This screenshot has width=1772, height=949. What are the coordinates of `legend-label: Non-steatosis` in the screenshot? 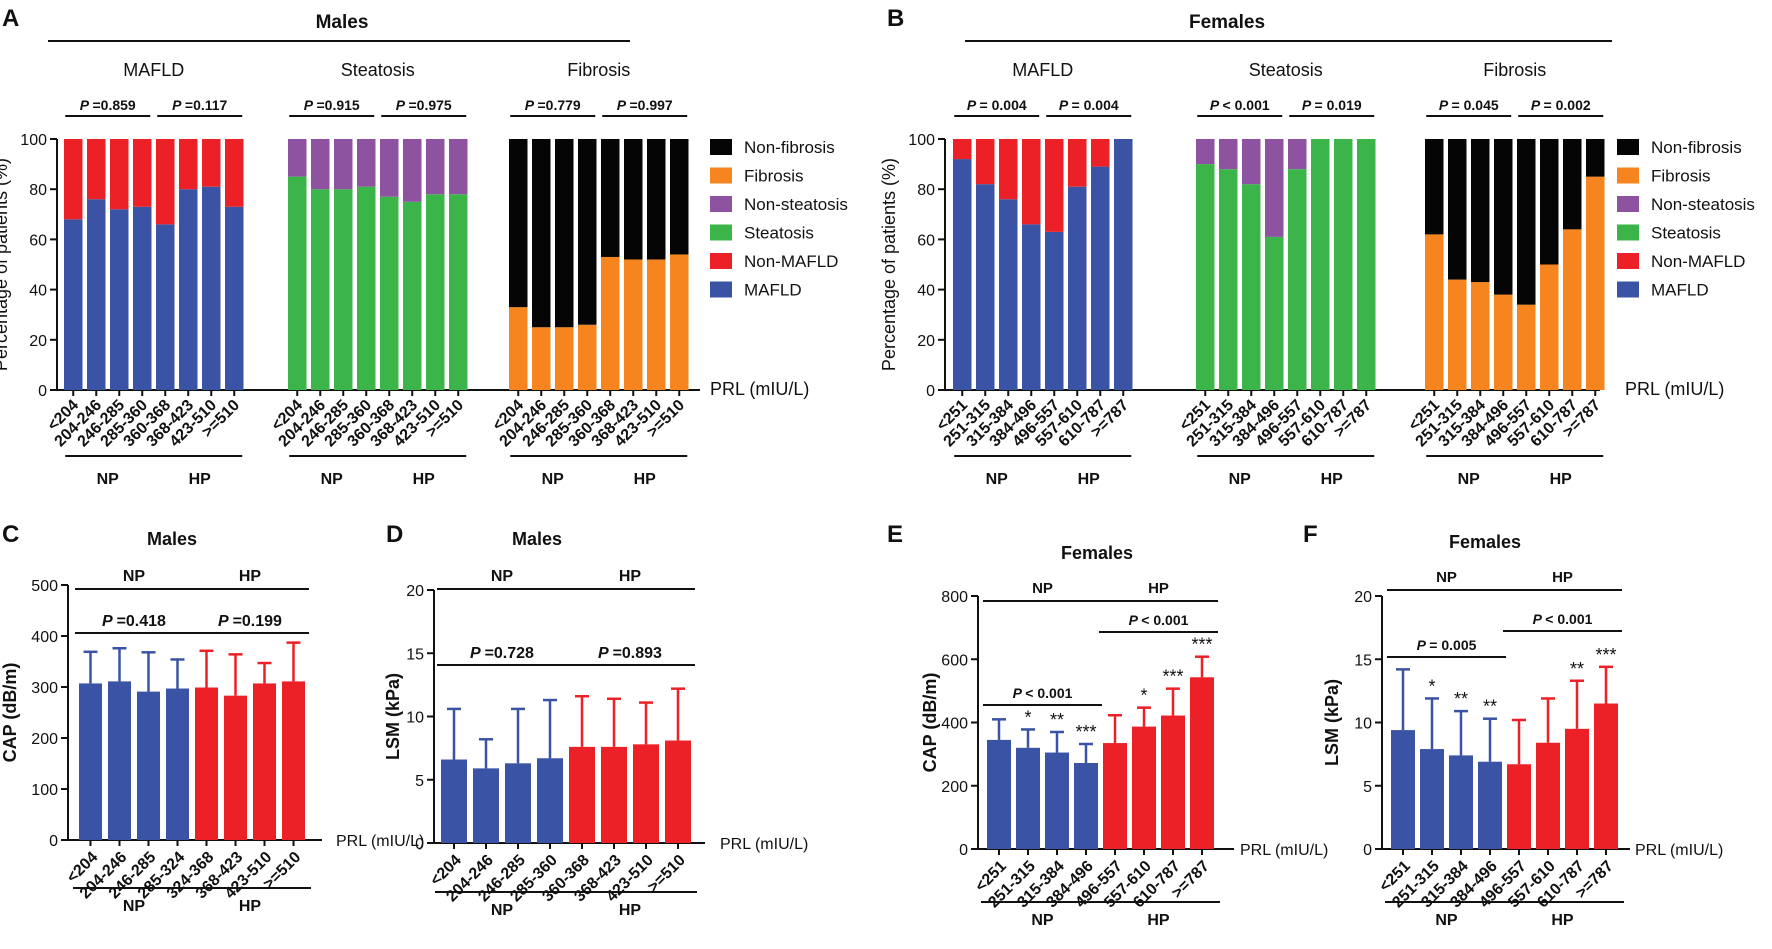 It's located at (796, 204).